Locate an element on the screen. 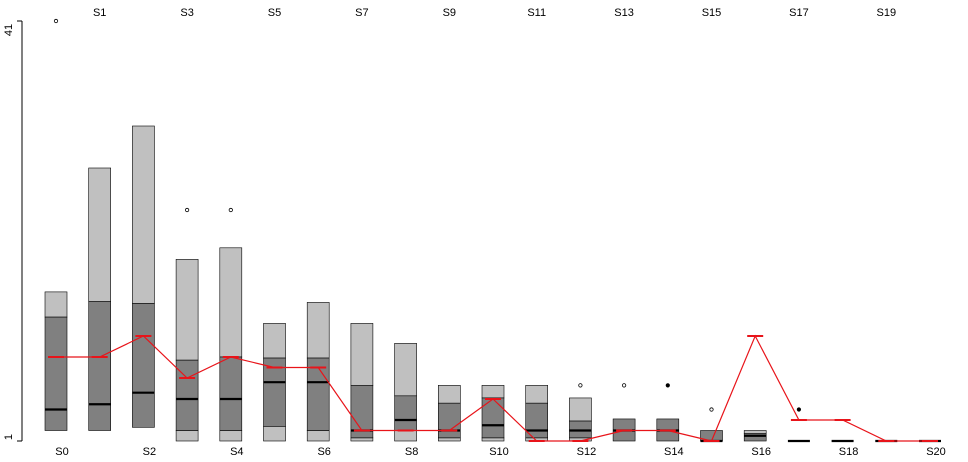 The image size is (968, 462). box-s0 is located at coordinates (56, 224).